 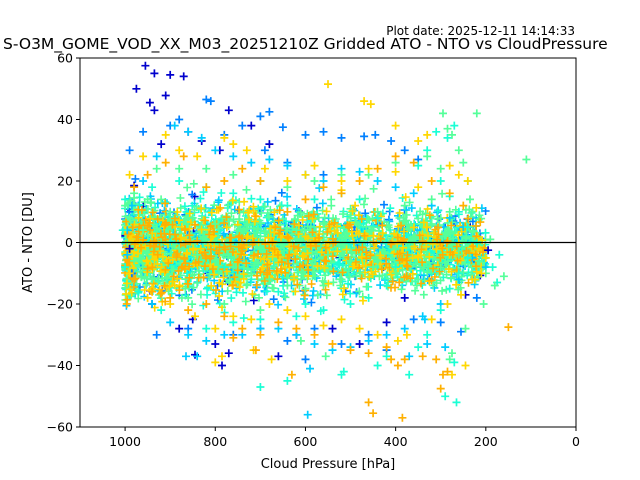 What do you see at coordinates (486, 441) in the screenshot?
I see `x-tick-label: 200` at bounding box center [486, 441].